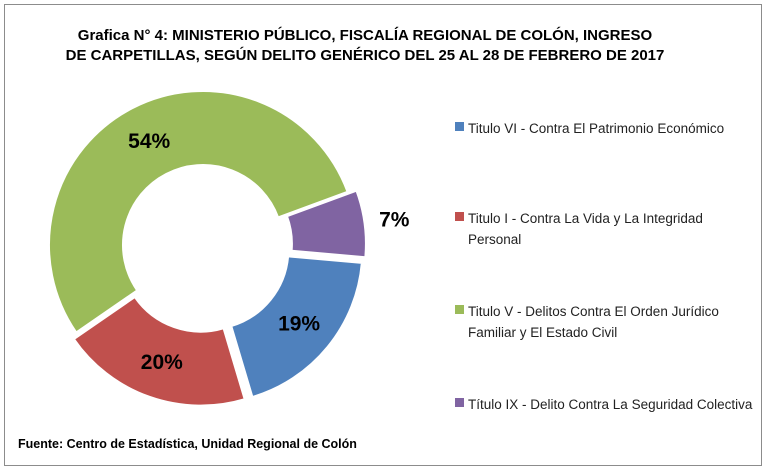  I want to click on slice-percent-label: 20%, so click(162, 362).